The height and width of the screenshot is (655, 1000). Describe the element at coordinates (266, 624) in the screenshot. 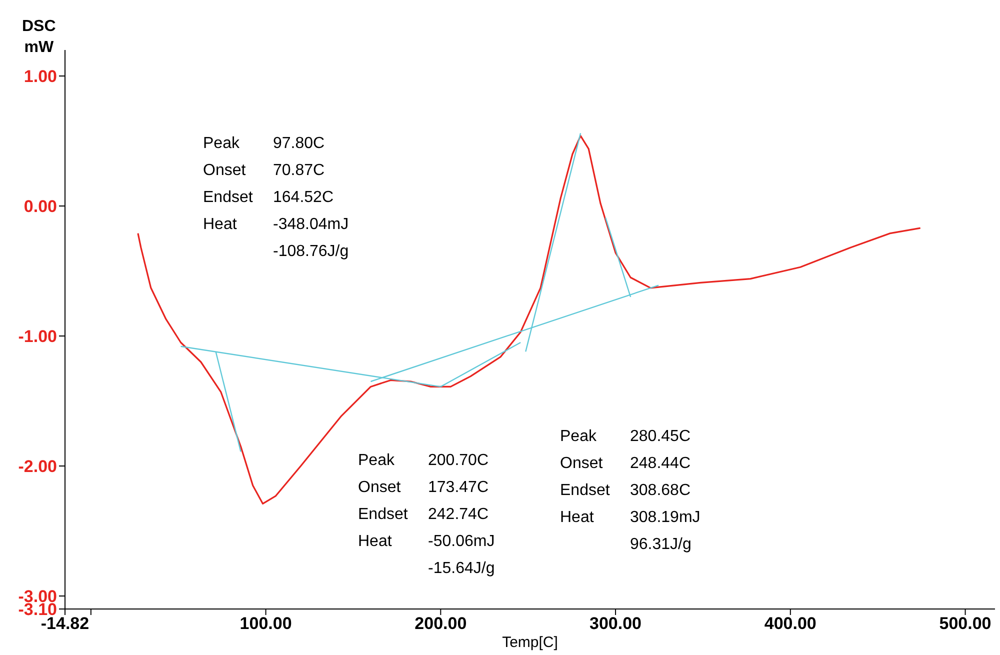

I see `x-tick-label: 100.00` at that location.